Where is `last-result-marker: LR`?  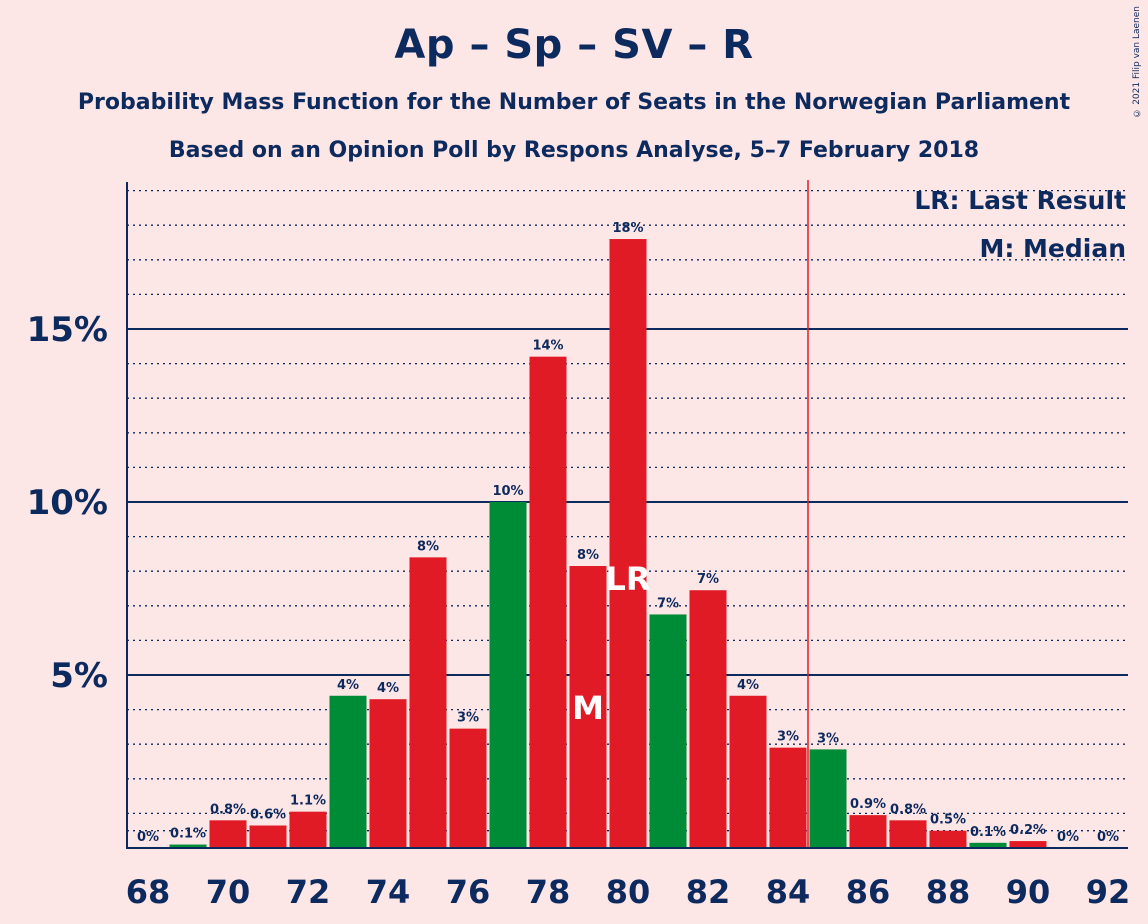
last-result-marker: LR is located at coordinates (627, 579).